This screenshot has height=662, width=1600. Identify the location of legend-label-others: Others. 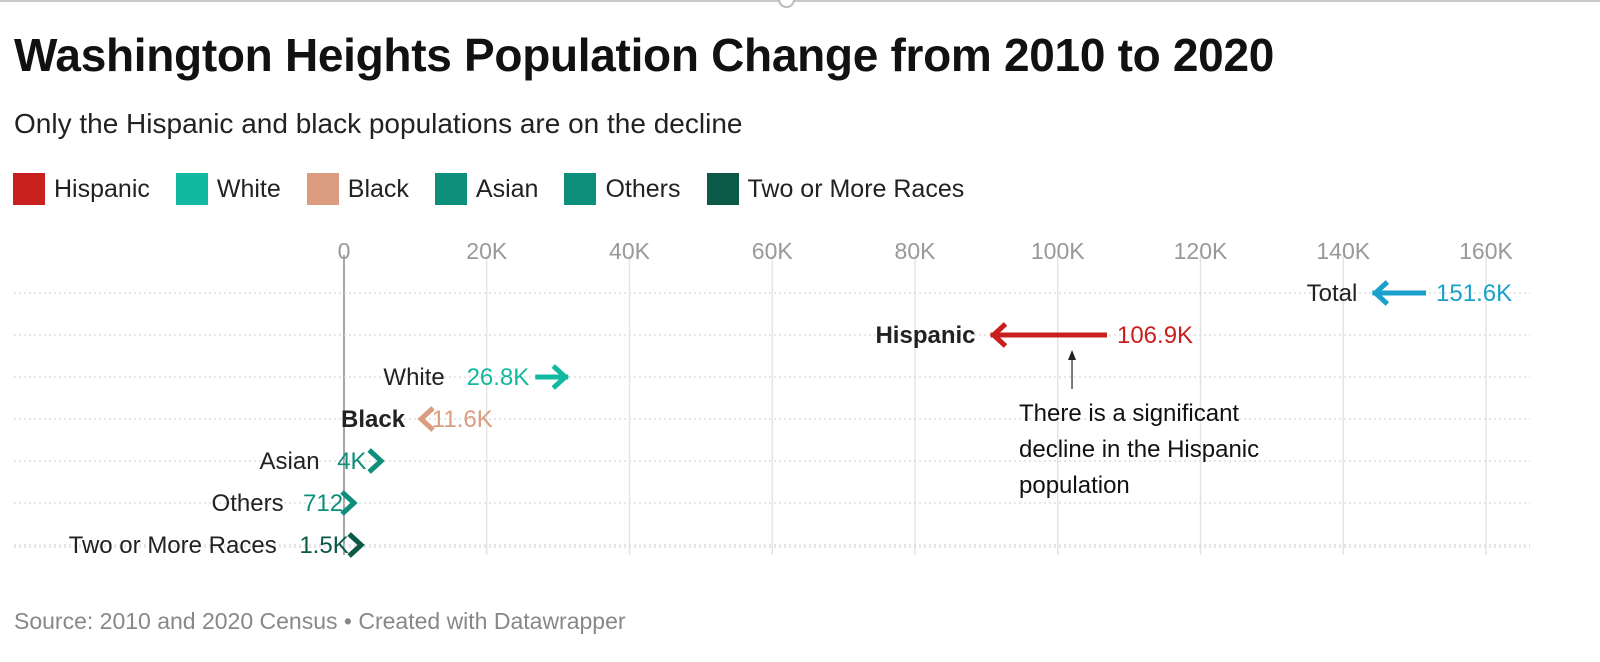
(643, 188).